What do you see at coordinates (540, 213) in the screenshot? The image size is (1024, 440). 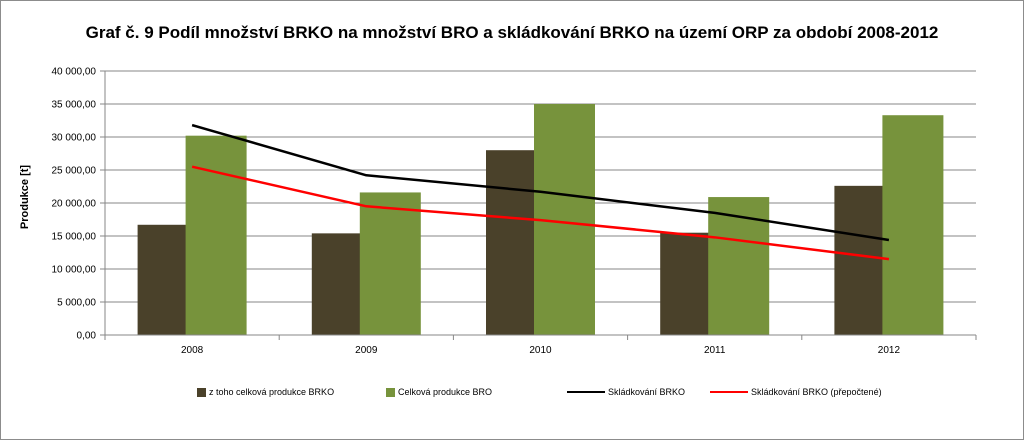 I see `line-skladkovani-brko-prepoctene` at bounding box center [540, 213].